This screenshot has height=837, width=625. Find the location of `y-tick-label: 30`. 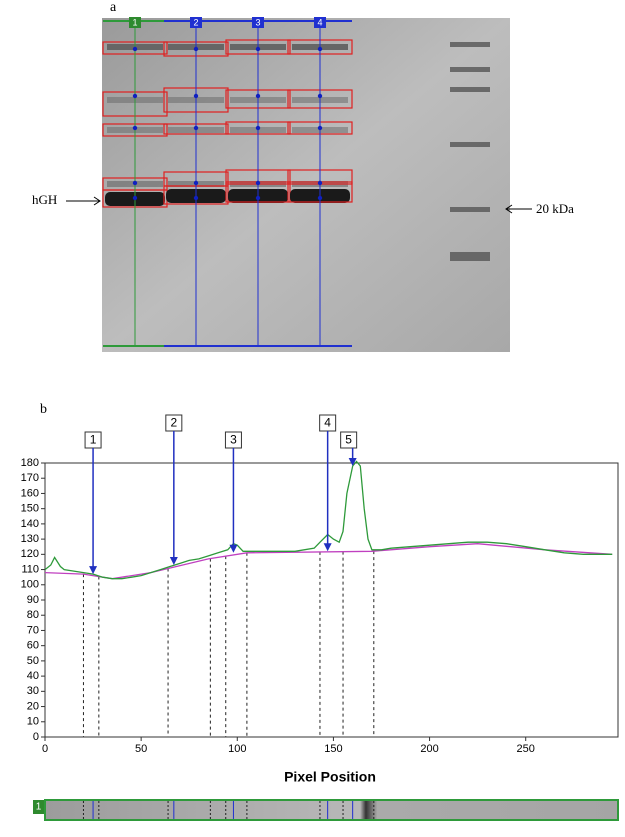

y-tick-label: 30 is located at coordinates (33, 691).